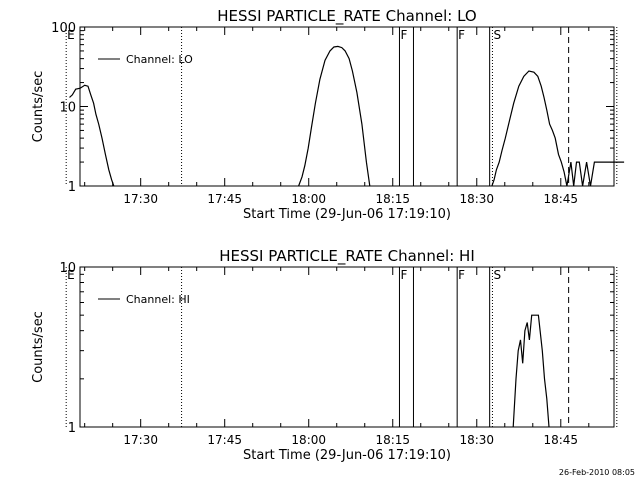  I want to click on y-tick-label: 100, so click(63, 28).